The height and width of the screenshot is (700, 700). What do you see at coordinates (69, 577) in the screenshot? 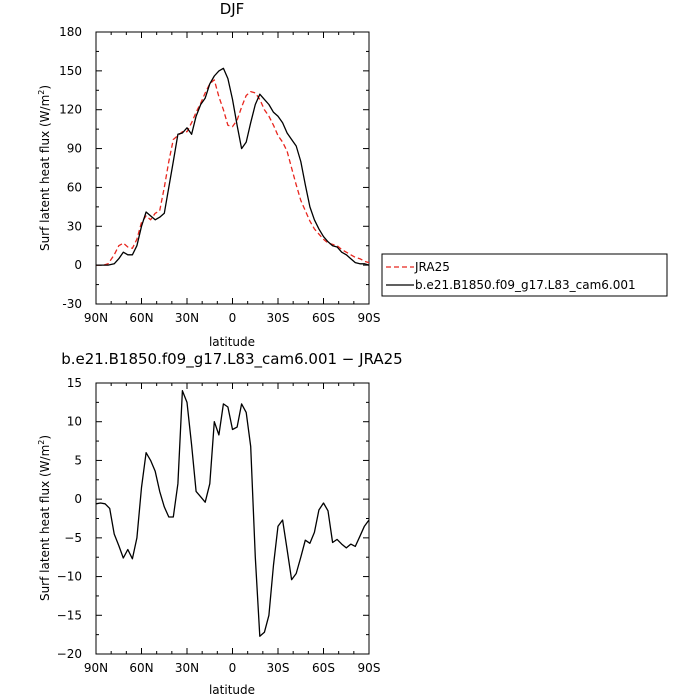
I see `y-tick-label: −10` at bounding box center [69, 577].